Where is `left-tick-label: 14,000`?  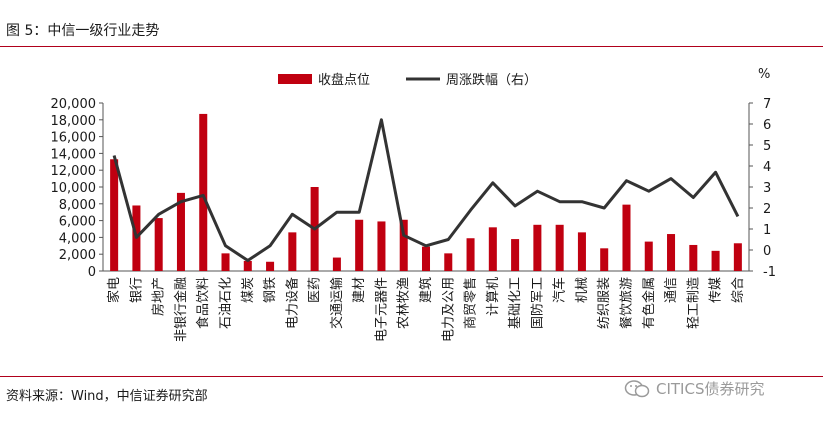
left-tick-label: 14,000 is located at coordinates (74, 154).